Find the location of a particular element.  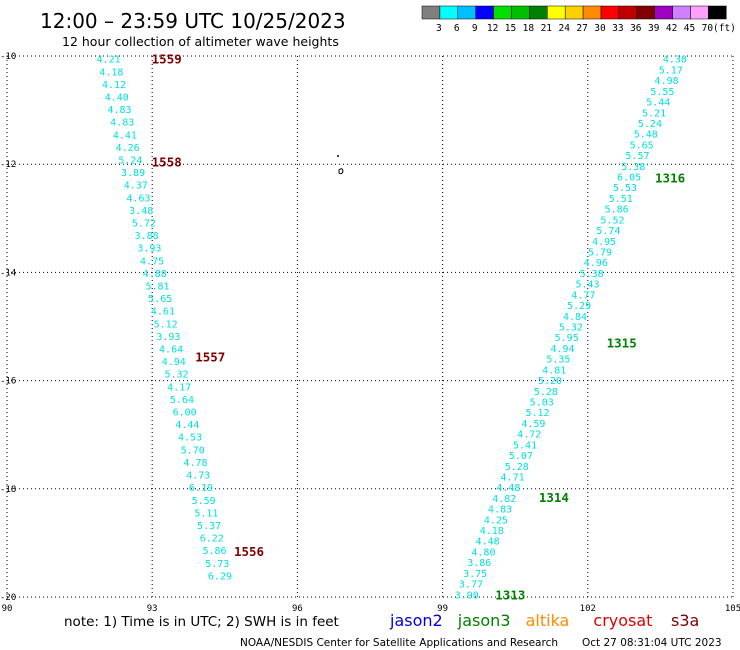

wave-height-value: 3.48 is located at coordinates (141, 211).